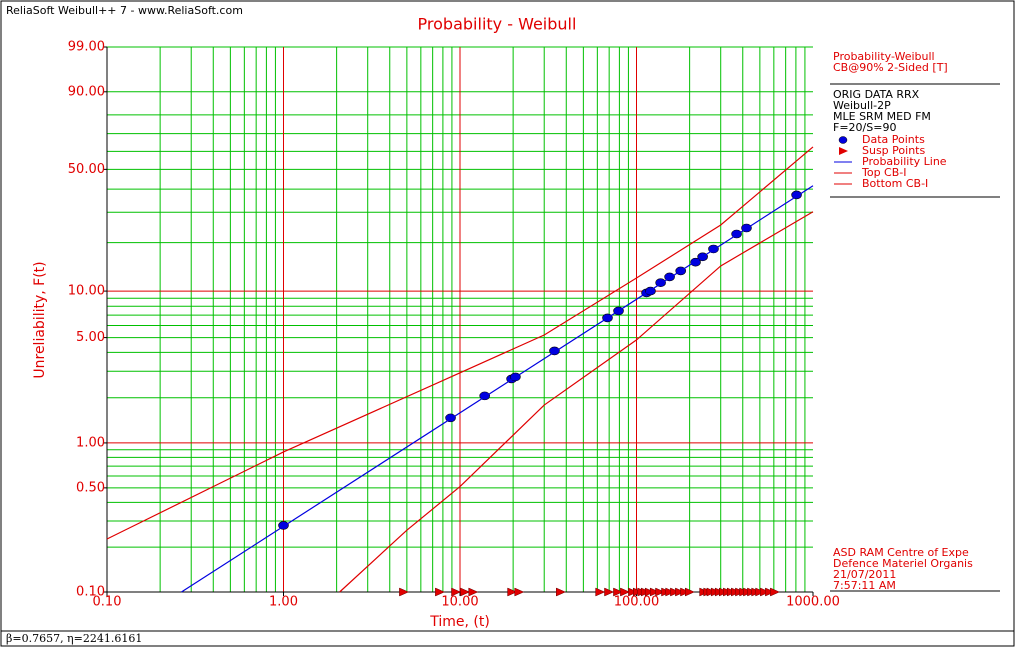 The width and height of the screenshot is (1016, 647). What do you see at coordinates (283, 602) in the screenshot?
I see `x-tick-label: 1.00` at bounding box center [283, 602].